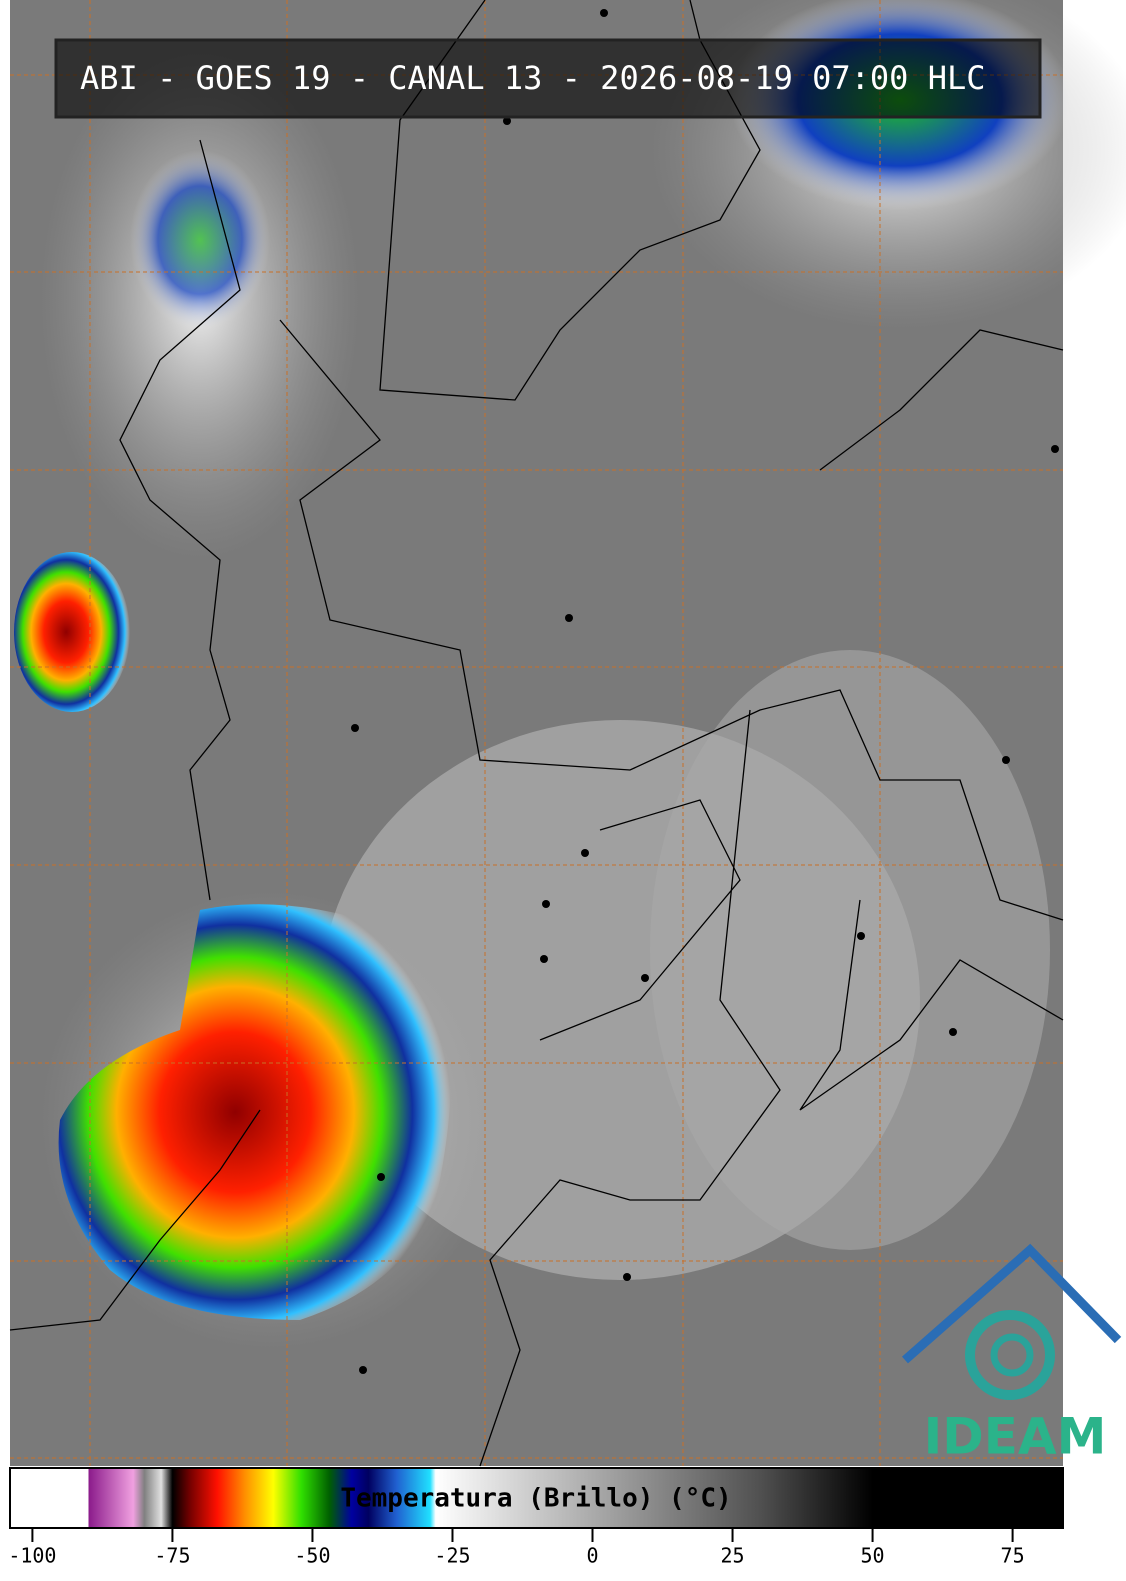  I want to click on title-box, so click(548, 78).